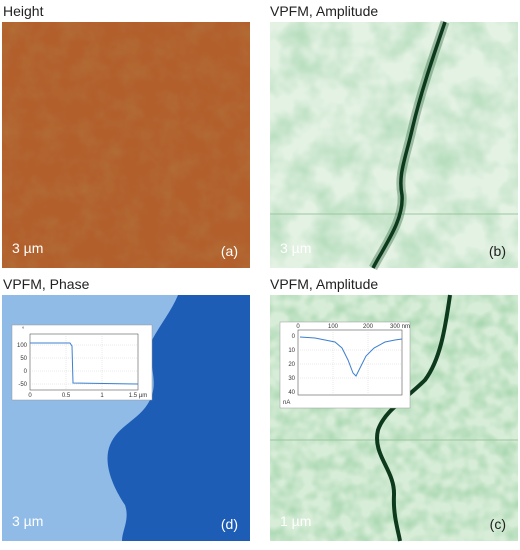 Image resolution: width=520 pixels, height=550 pixels. Describe the element at coordinates (400, 327) in the screenshot. I see `inset-x-tick: 300 nm` at that location.